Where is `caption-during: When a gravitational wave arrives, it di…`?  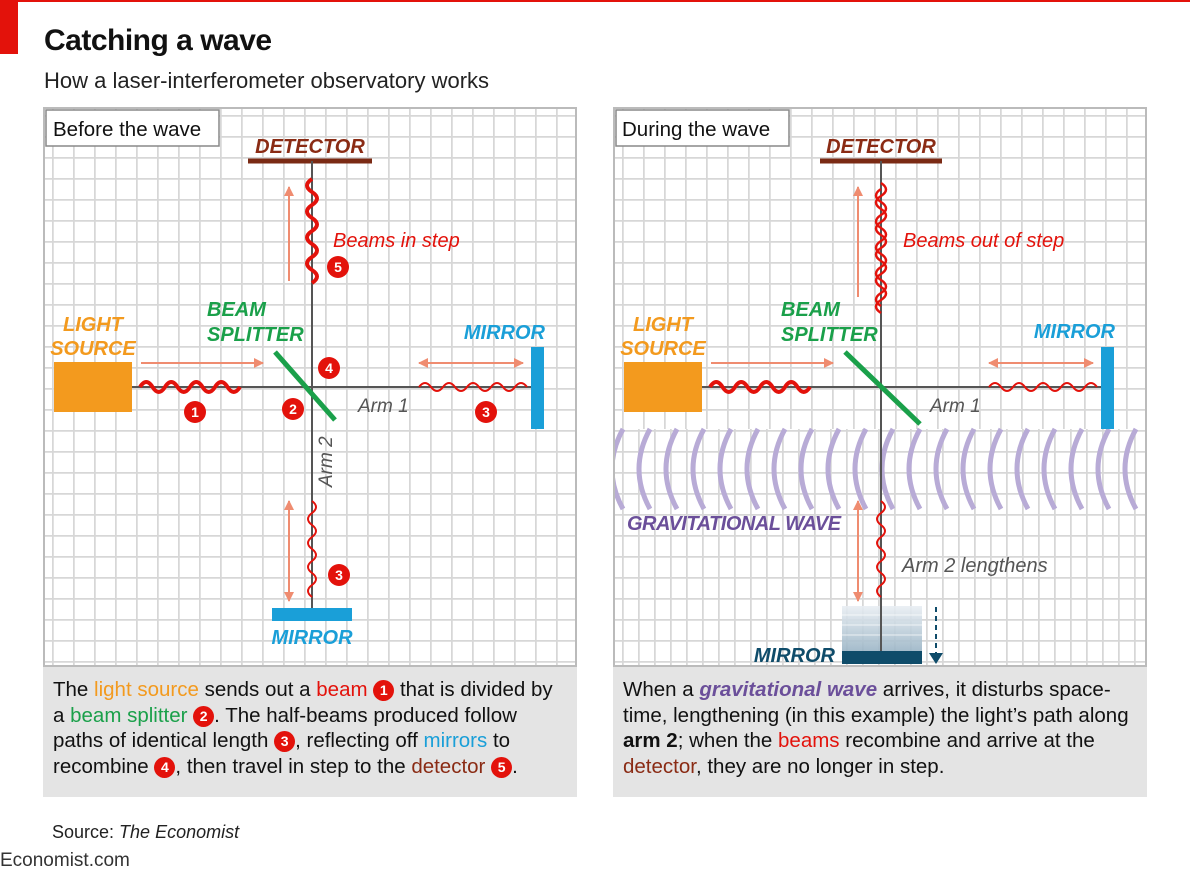
caption-during: When a gravitational wave arrives, it di… is located at coordinates (880, 732).